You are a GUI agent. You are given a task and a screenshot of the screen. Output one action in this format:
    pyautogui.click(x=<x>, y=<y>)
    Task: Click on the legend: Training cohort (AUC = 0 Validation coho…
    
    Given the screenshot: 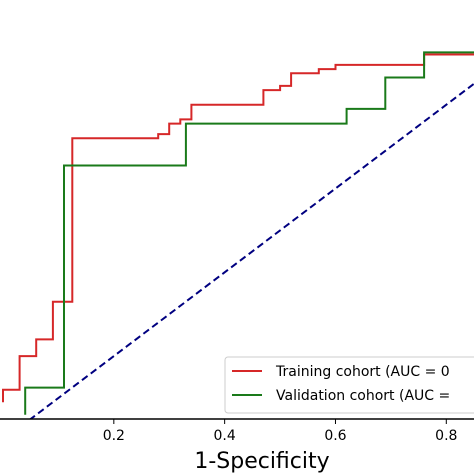 What is the action you would take?
    pyautogui.click(x=349, y=385)
    